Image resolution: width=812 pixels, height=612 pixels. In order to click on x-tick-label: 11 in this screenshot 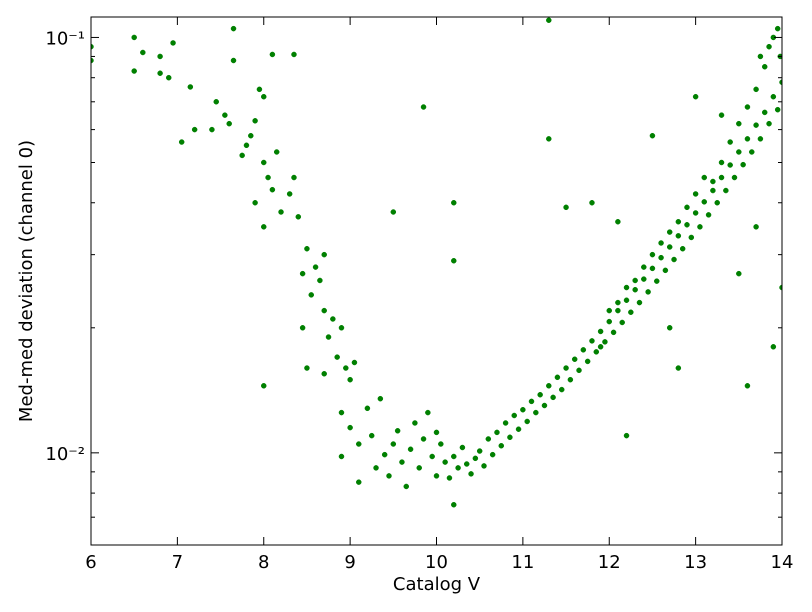, I will do `click(522, 562)`.